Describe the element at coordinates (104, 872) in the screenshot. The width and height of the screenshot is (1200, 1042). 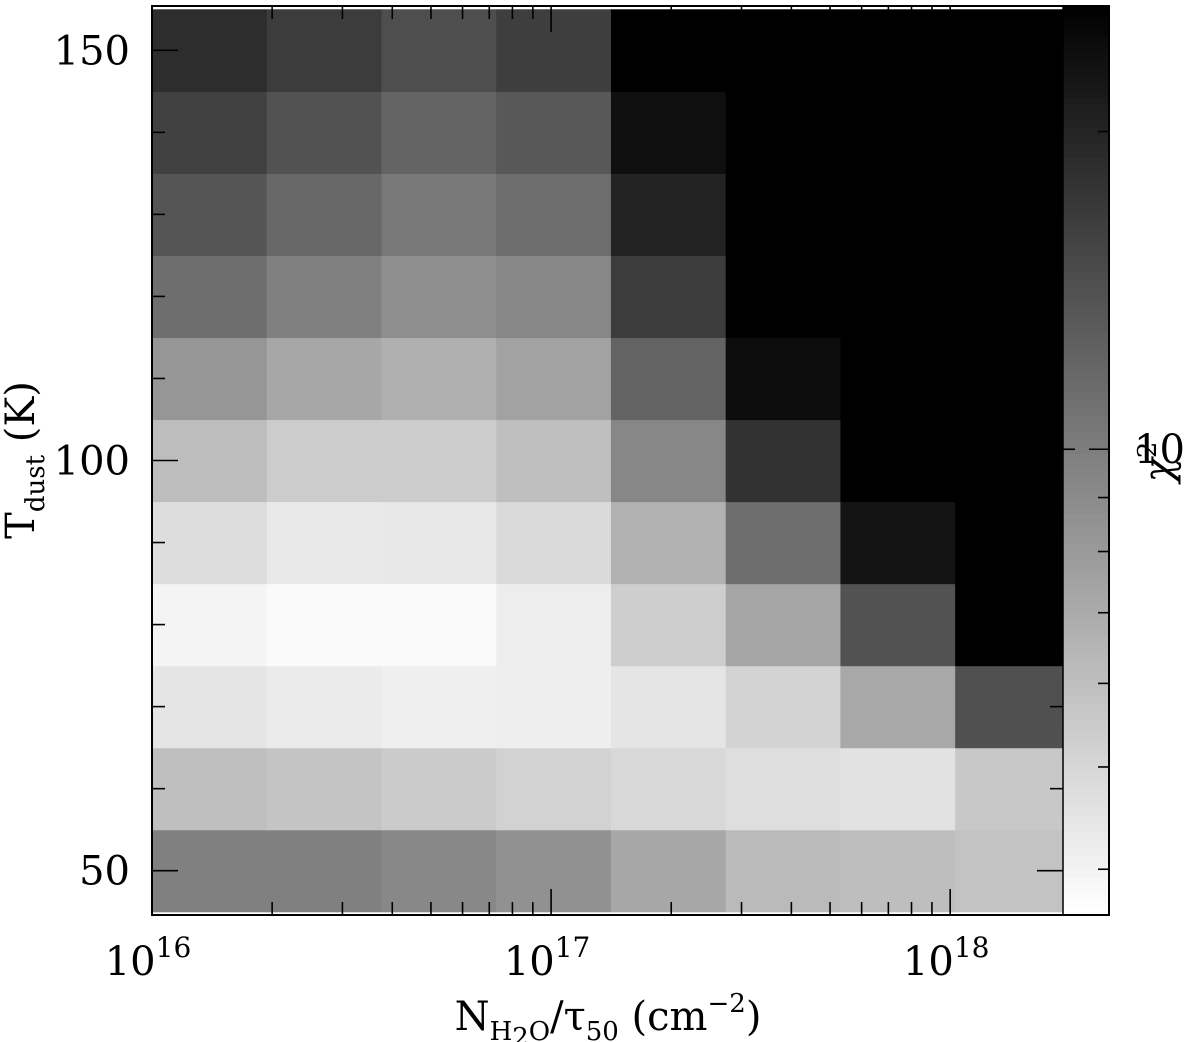
I see `y-tick-label: 50` at that location.